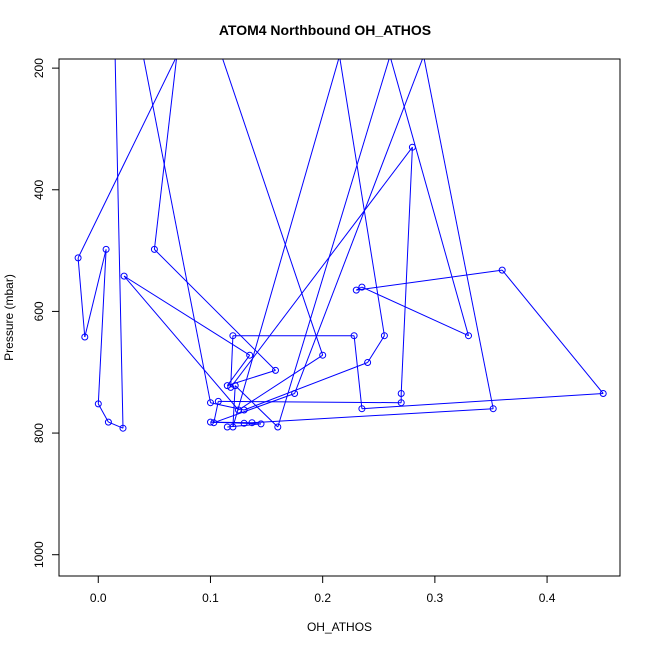 Image resolution: width=650 pixels, height=650 pixels. Describe the element at coordinates (323, 590) in the screenshot. I see `x-axis: 0.0 0.1 0.2 0.3 0.4` at that location.